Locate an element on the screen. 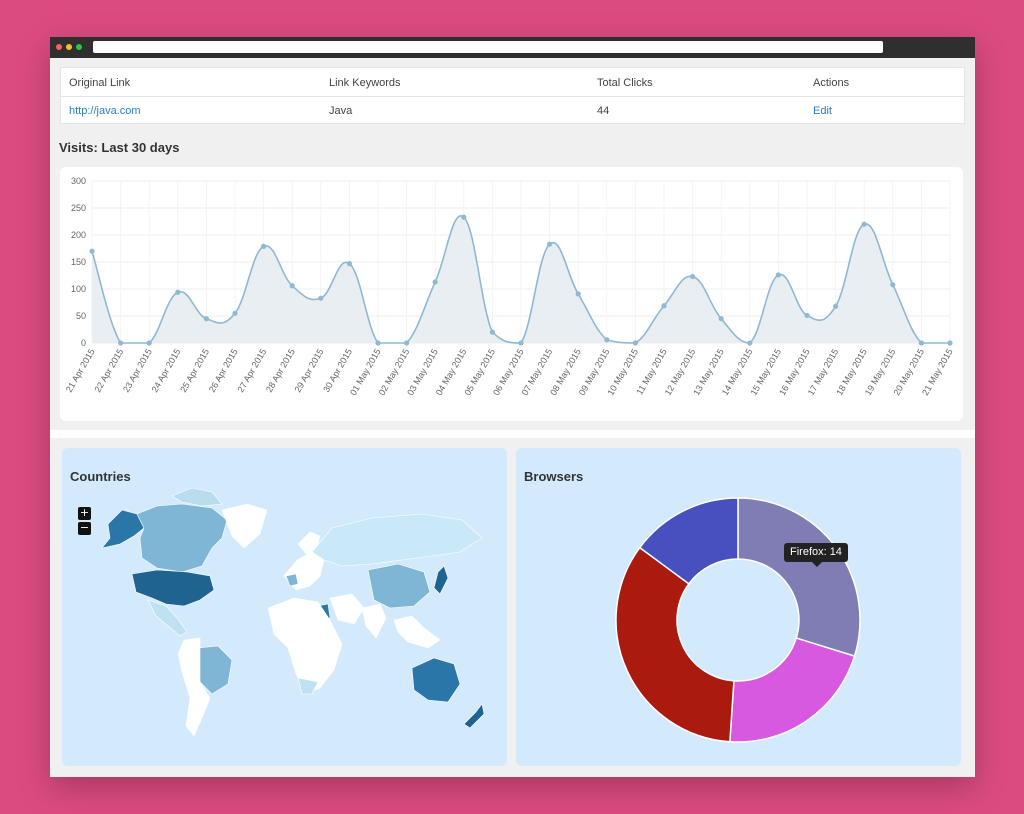 Image resolution: width=1024 pixels, height=814 pixels. x-tick-label: 22 Apr 2015 is located at coordinates (108, 370).